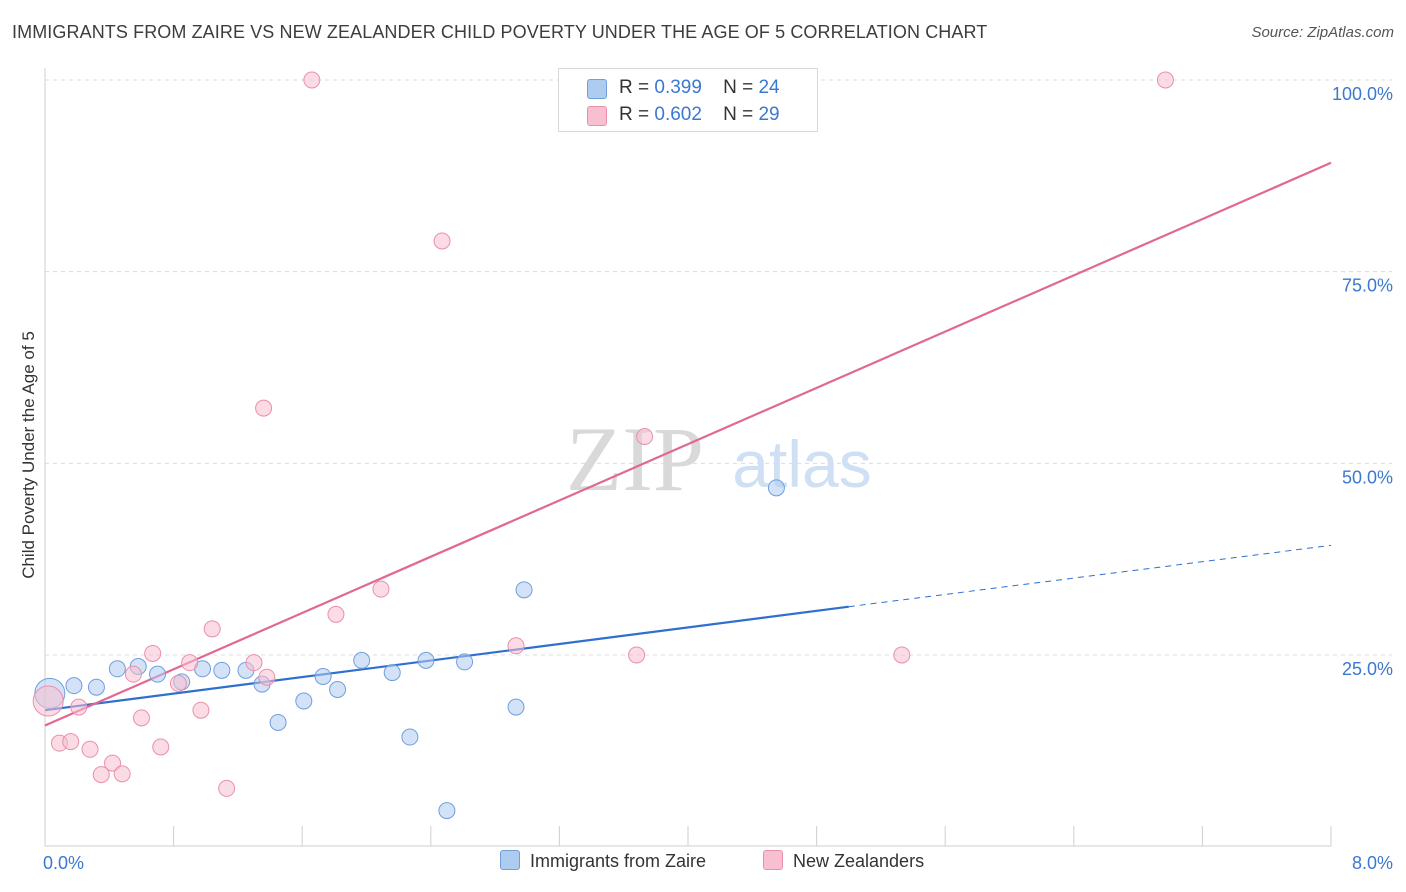  I want to click on correlation-legend: R = 0.399 N = 24 R = 0.602 N = 29, so click(688, 100).